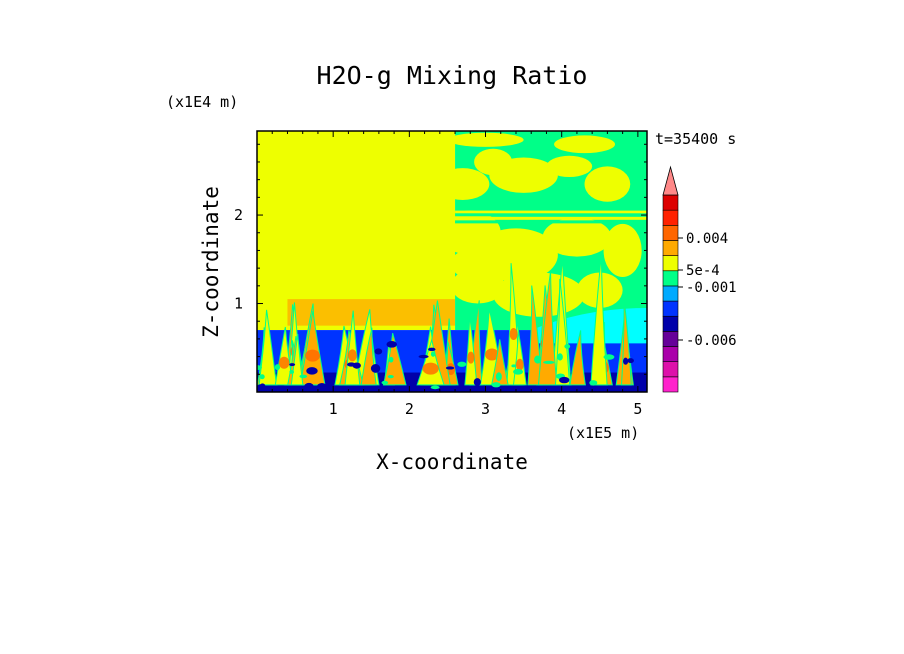 The height and width of the screenshot is (654, 904). I want to click on time-label: t=35400 s, so click(695, 139).